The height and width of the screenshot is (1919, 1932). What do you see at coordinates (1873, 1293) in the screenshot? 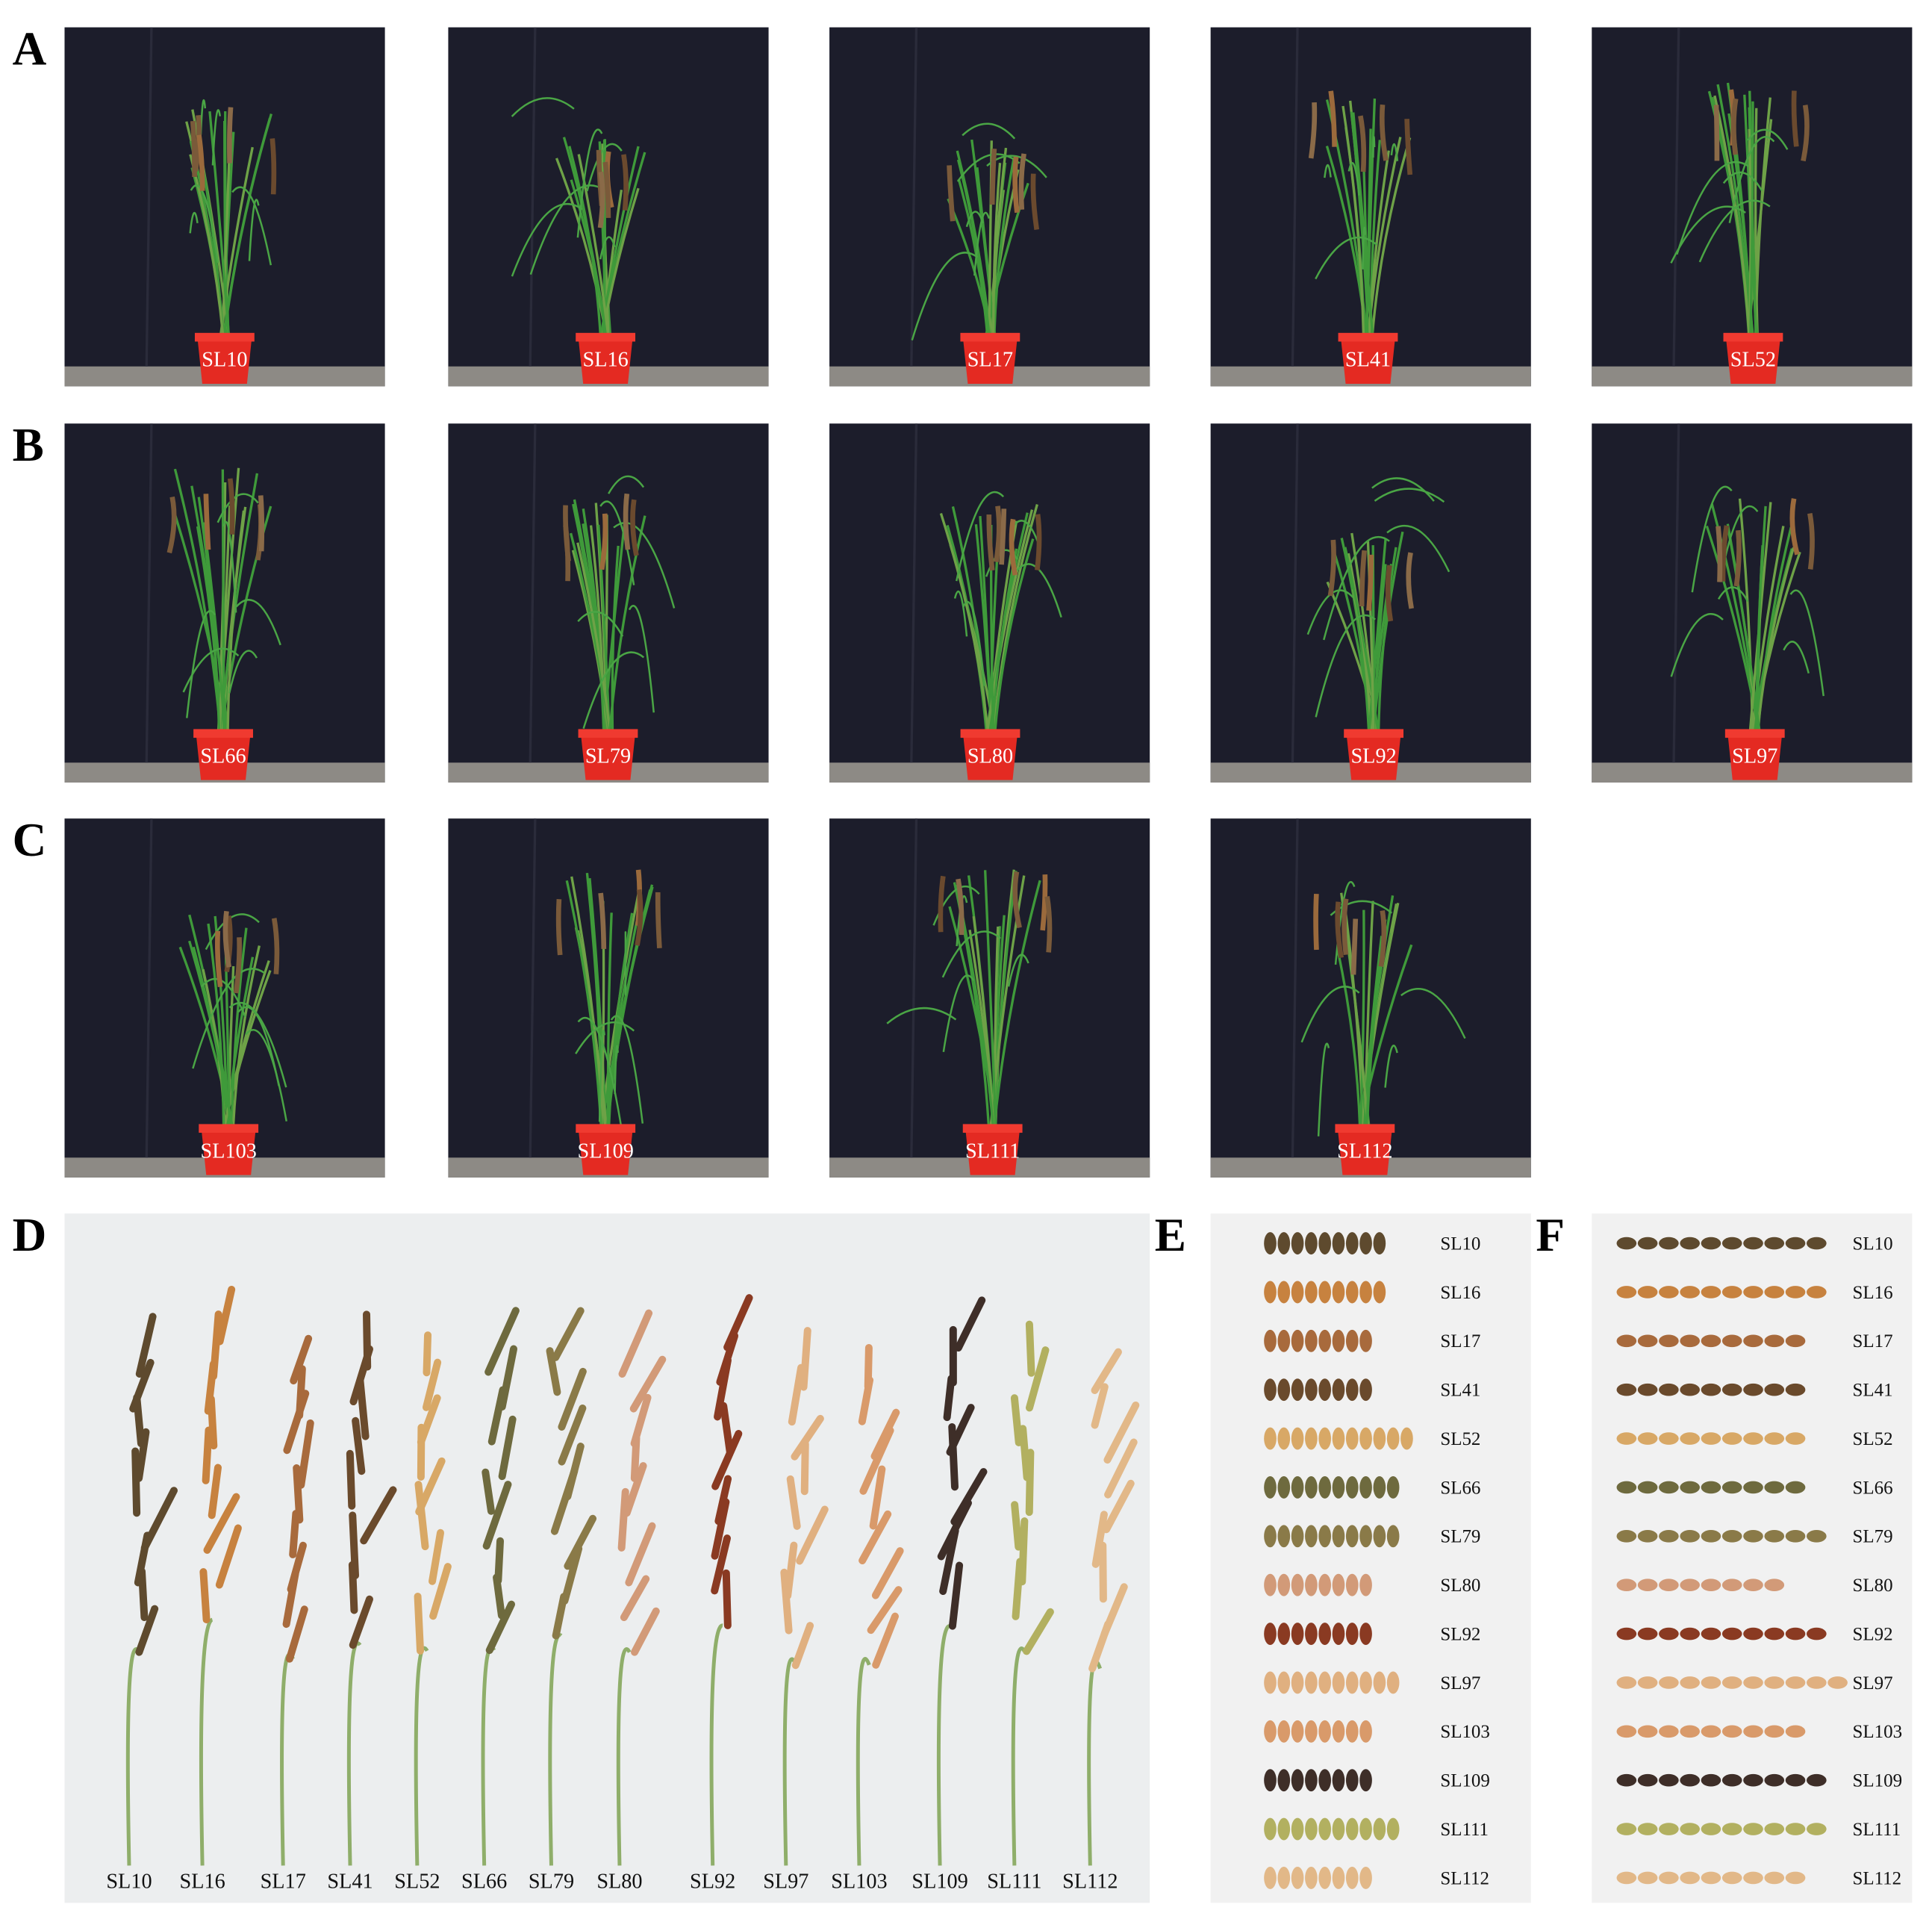
I see `seed-label: SL16` at bounding box center [1873, 1293].